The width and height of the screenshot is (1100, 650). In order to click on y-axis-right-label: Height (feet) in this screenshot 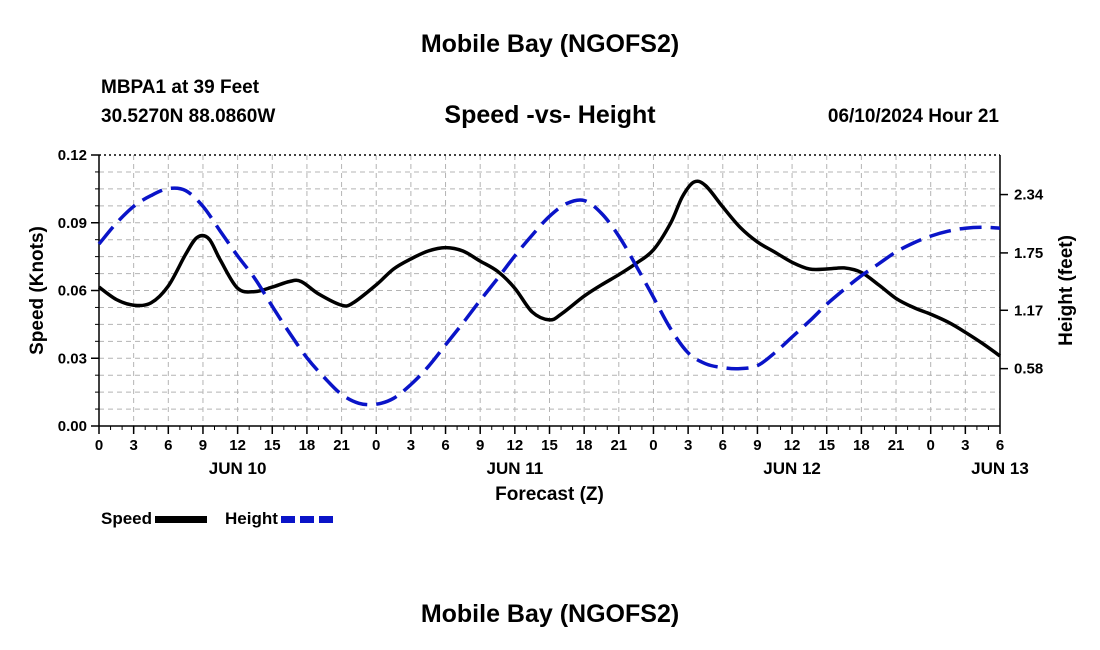, I will do `click(1066, 290)`.